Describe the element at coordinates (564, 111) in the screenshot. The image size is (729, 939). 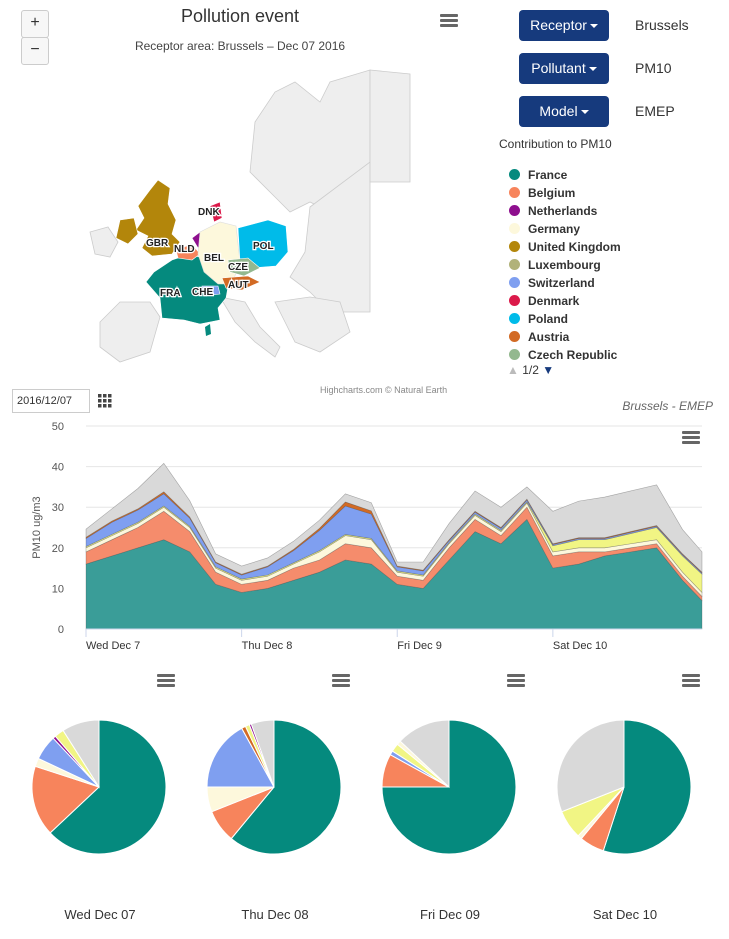
I see `model-button: Model` at that location.